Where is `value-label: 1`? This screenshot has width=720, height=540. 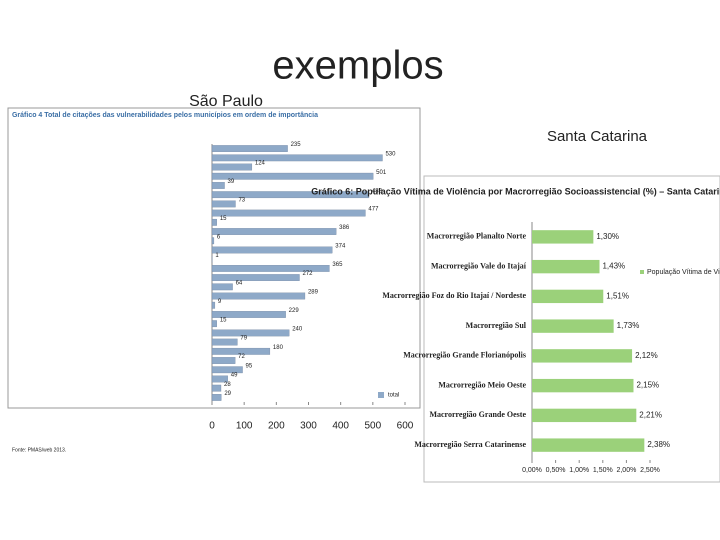
value-label: 1 is located at coordinates (217, 256).